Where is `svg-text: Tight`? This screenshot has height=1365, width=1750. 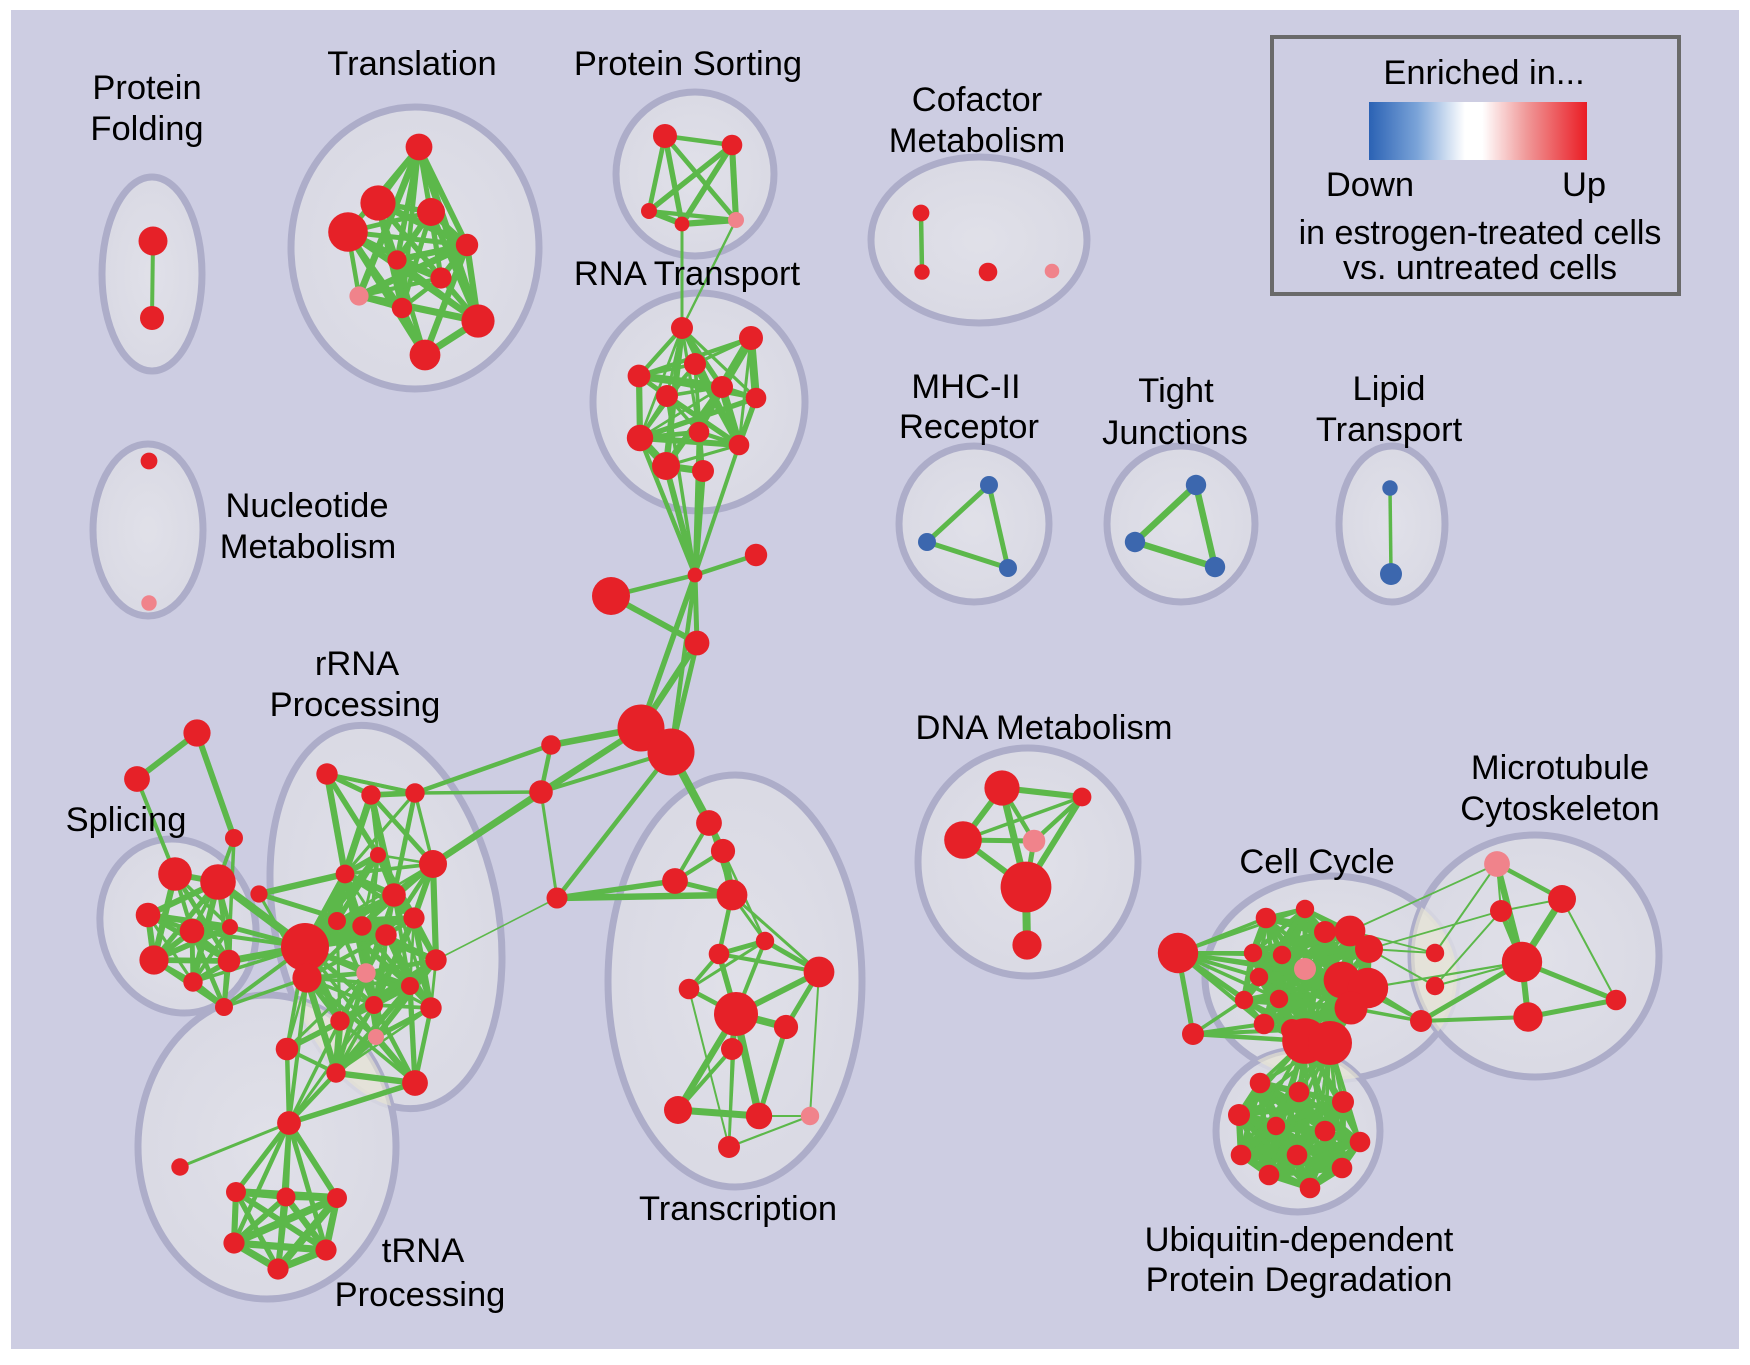
svg-text: Tight is located at coordinates (1176, 391).